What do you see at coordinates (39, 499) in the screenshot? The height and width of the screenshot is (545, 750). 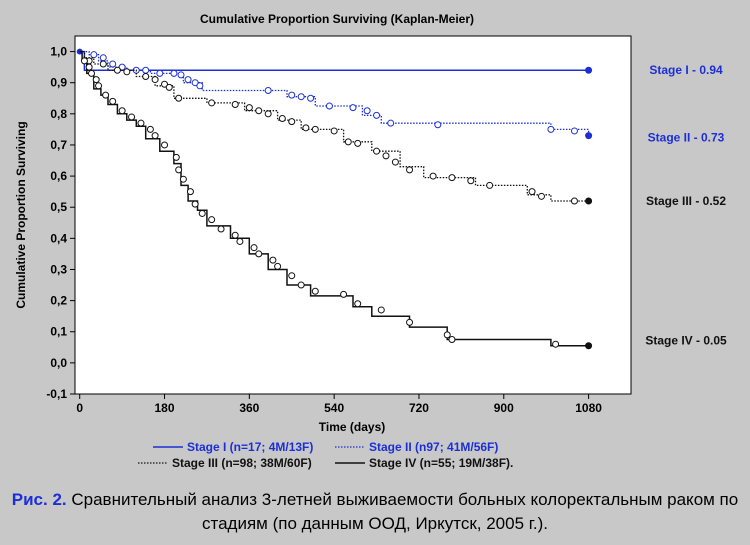 I see `caption-lead: Рис. 2.` at bounding box center [39, 499].